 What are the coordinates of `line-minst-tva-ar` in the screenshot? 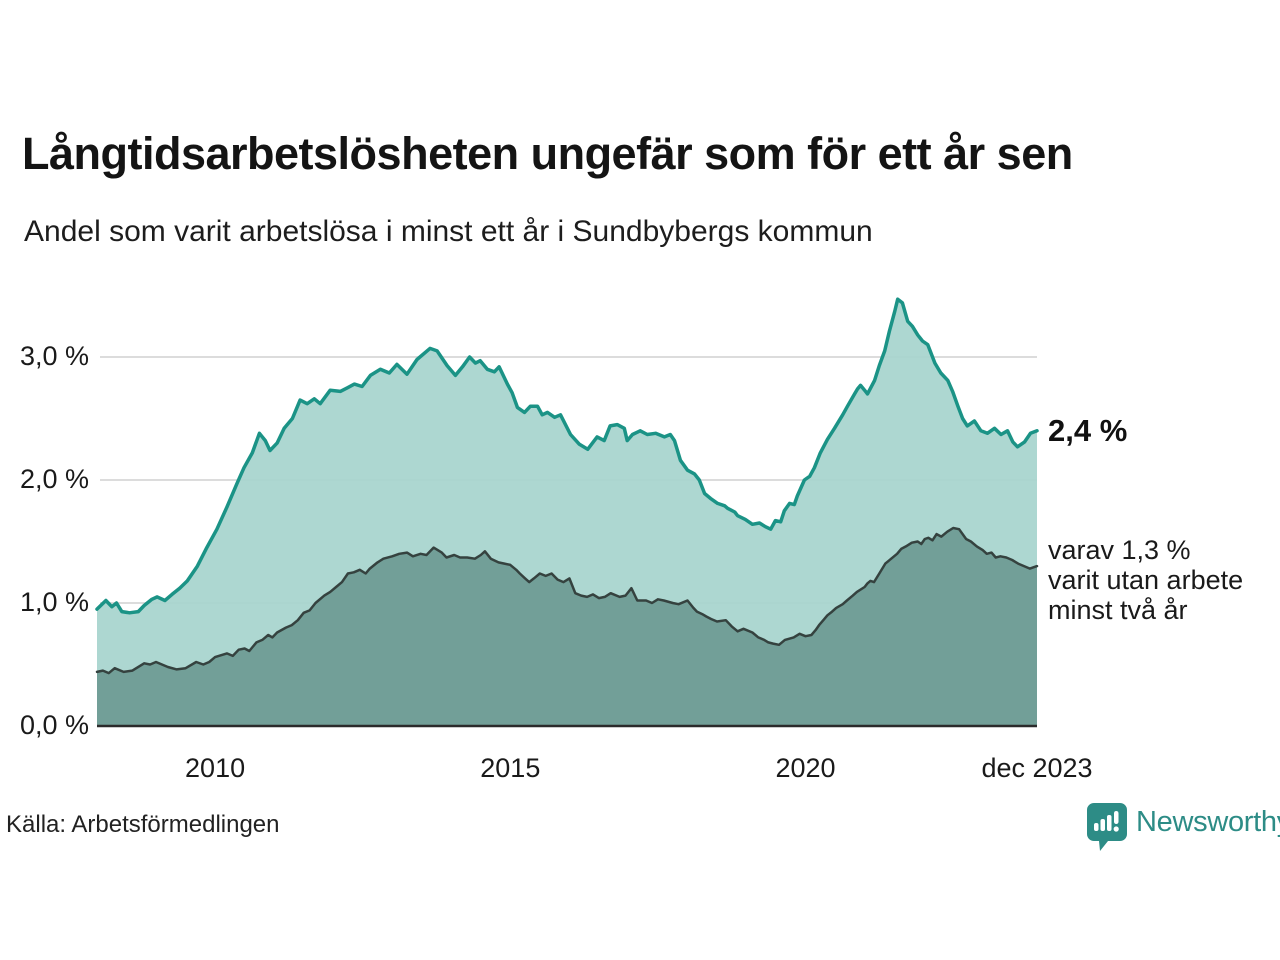 It's located at (567, 600).